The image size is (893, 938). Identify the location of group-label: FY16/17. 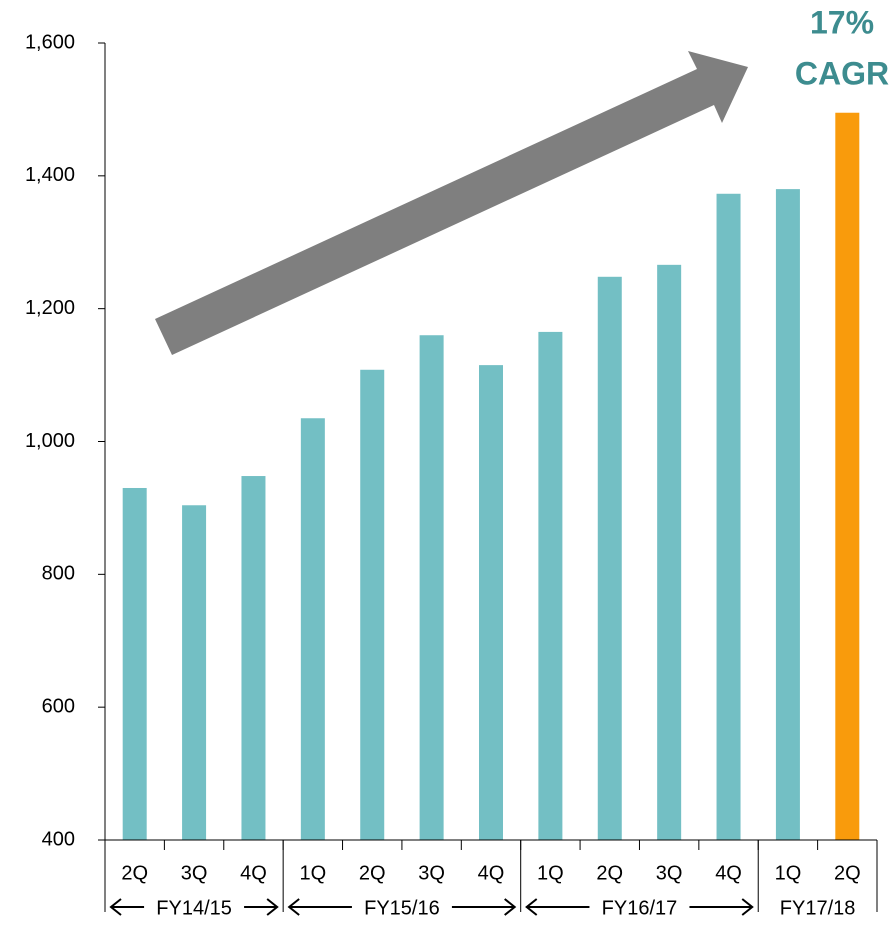
(640, 908).